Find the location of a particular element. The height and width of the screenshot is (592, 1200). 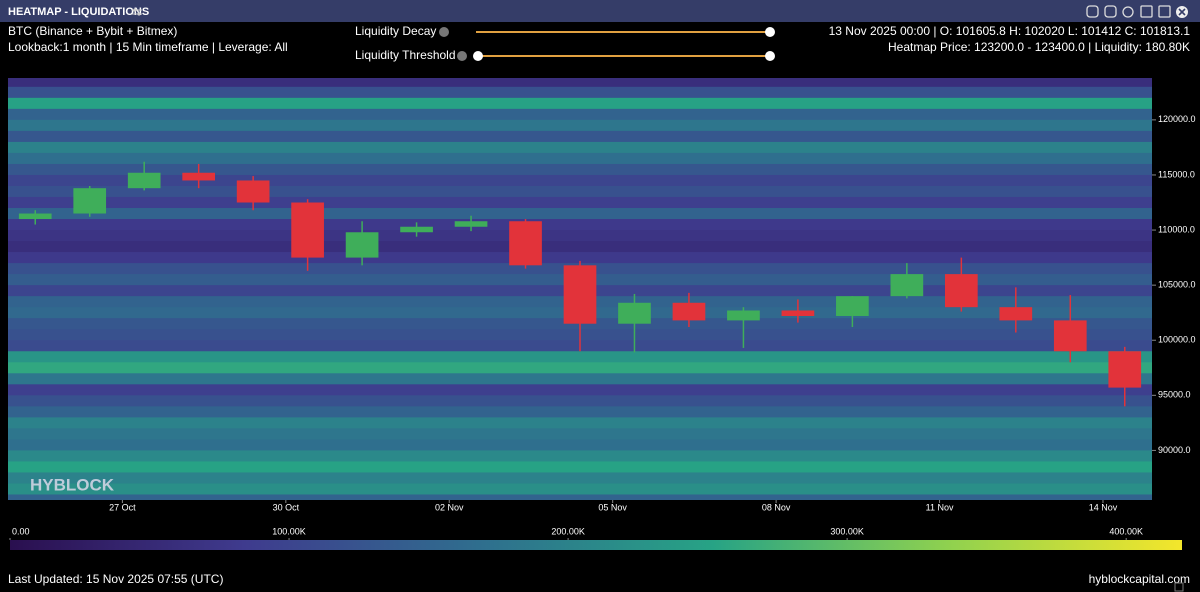

x-tick-label: 05 Nov is located at coordinates (612, 507).